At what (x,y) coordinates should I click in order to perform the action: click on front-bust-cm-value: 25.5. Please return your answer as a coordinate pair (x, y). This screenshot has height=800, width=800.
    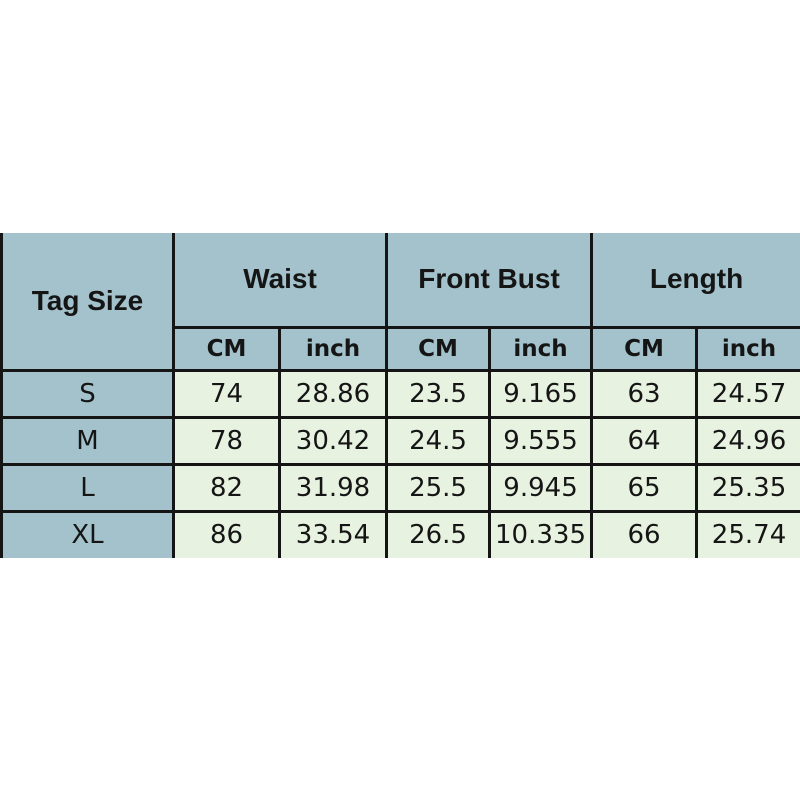
    Looking at the image, I should click on (438, 487).